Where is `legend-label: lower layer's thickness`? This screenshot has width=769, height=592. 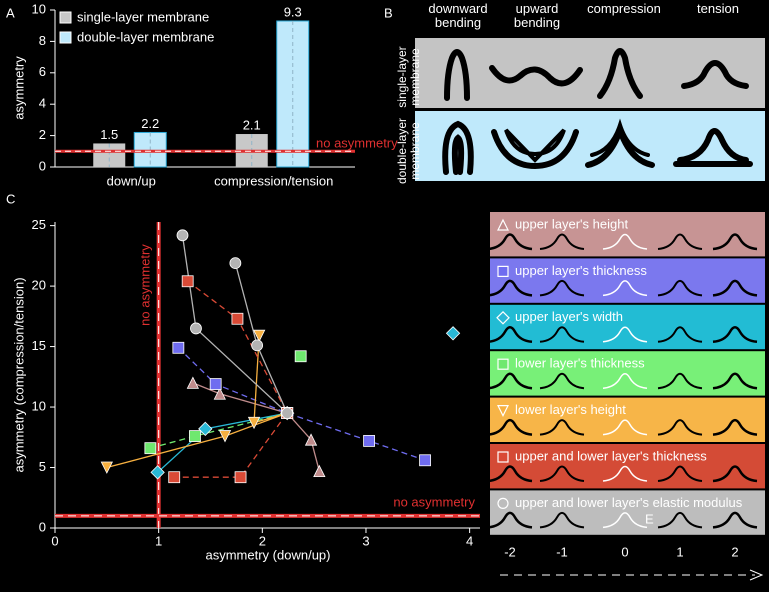 legend-label: lower layer's thickness is located at coordinates (580, 363).